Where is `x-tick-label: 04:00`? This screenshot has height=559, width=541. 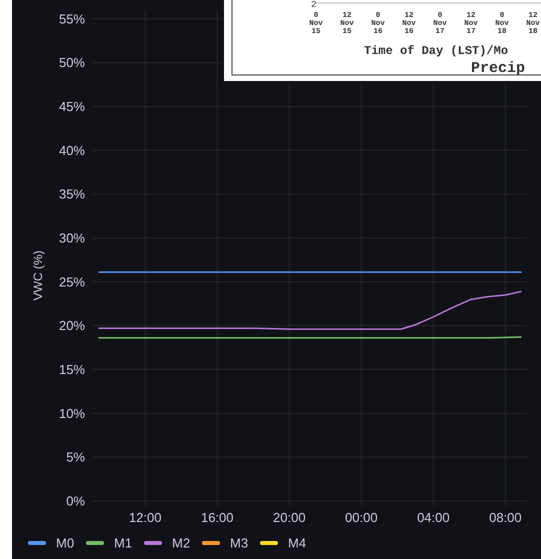
x-tick-label: 04:00 is located at coordinates (433, 517).